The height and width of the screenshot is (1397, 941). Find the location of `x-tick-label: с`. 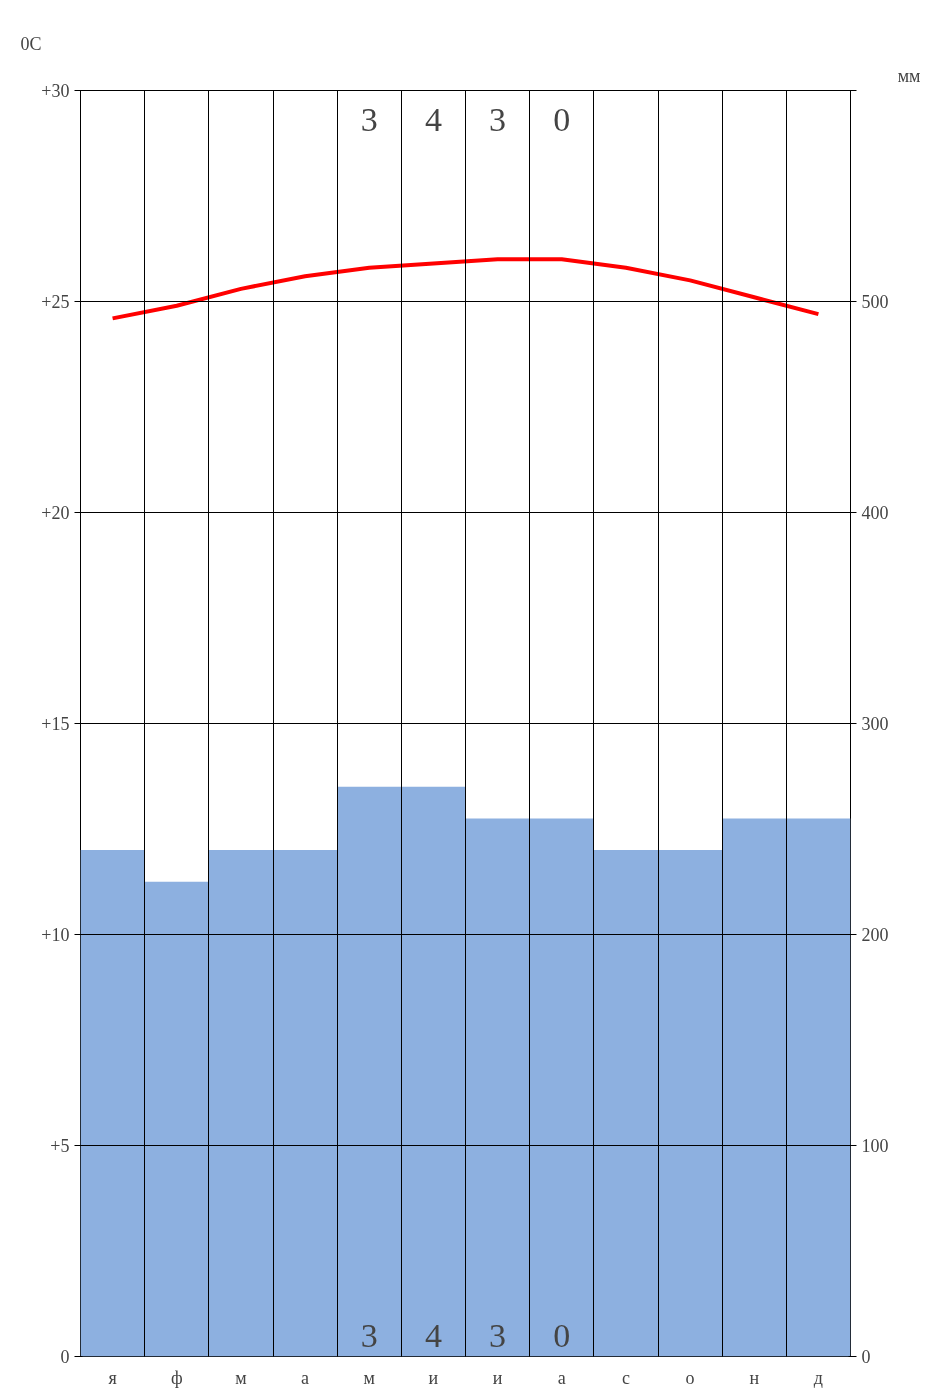

x-tick-label: с is located at coordinates (625, 1377).